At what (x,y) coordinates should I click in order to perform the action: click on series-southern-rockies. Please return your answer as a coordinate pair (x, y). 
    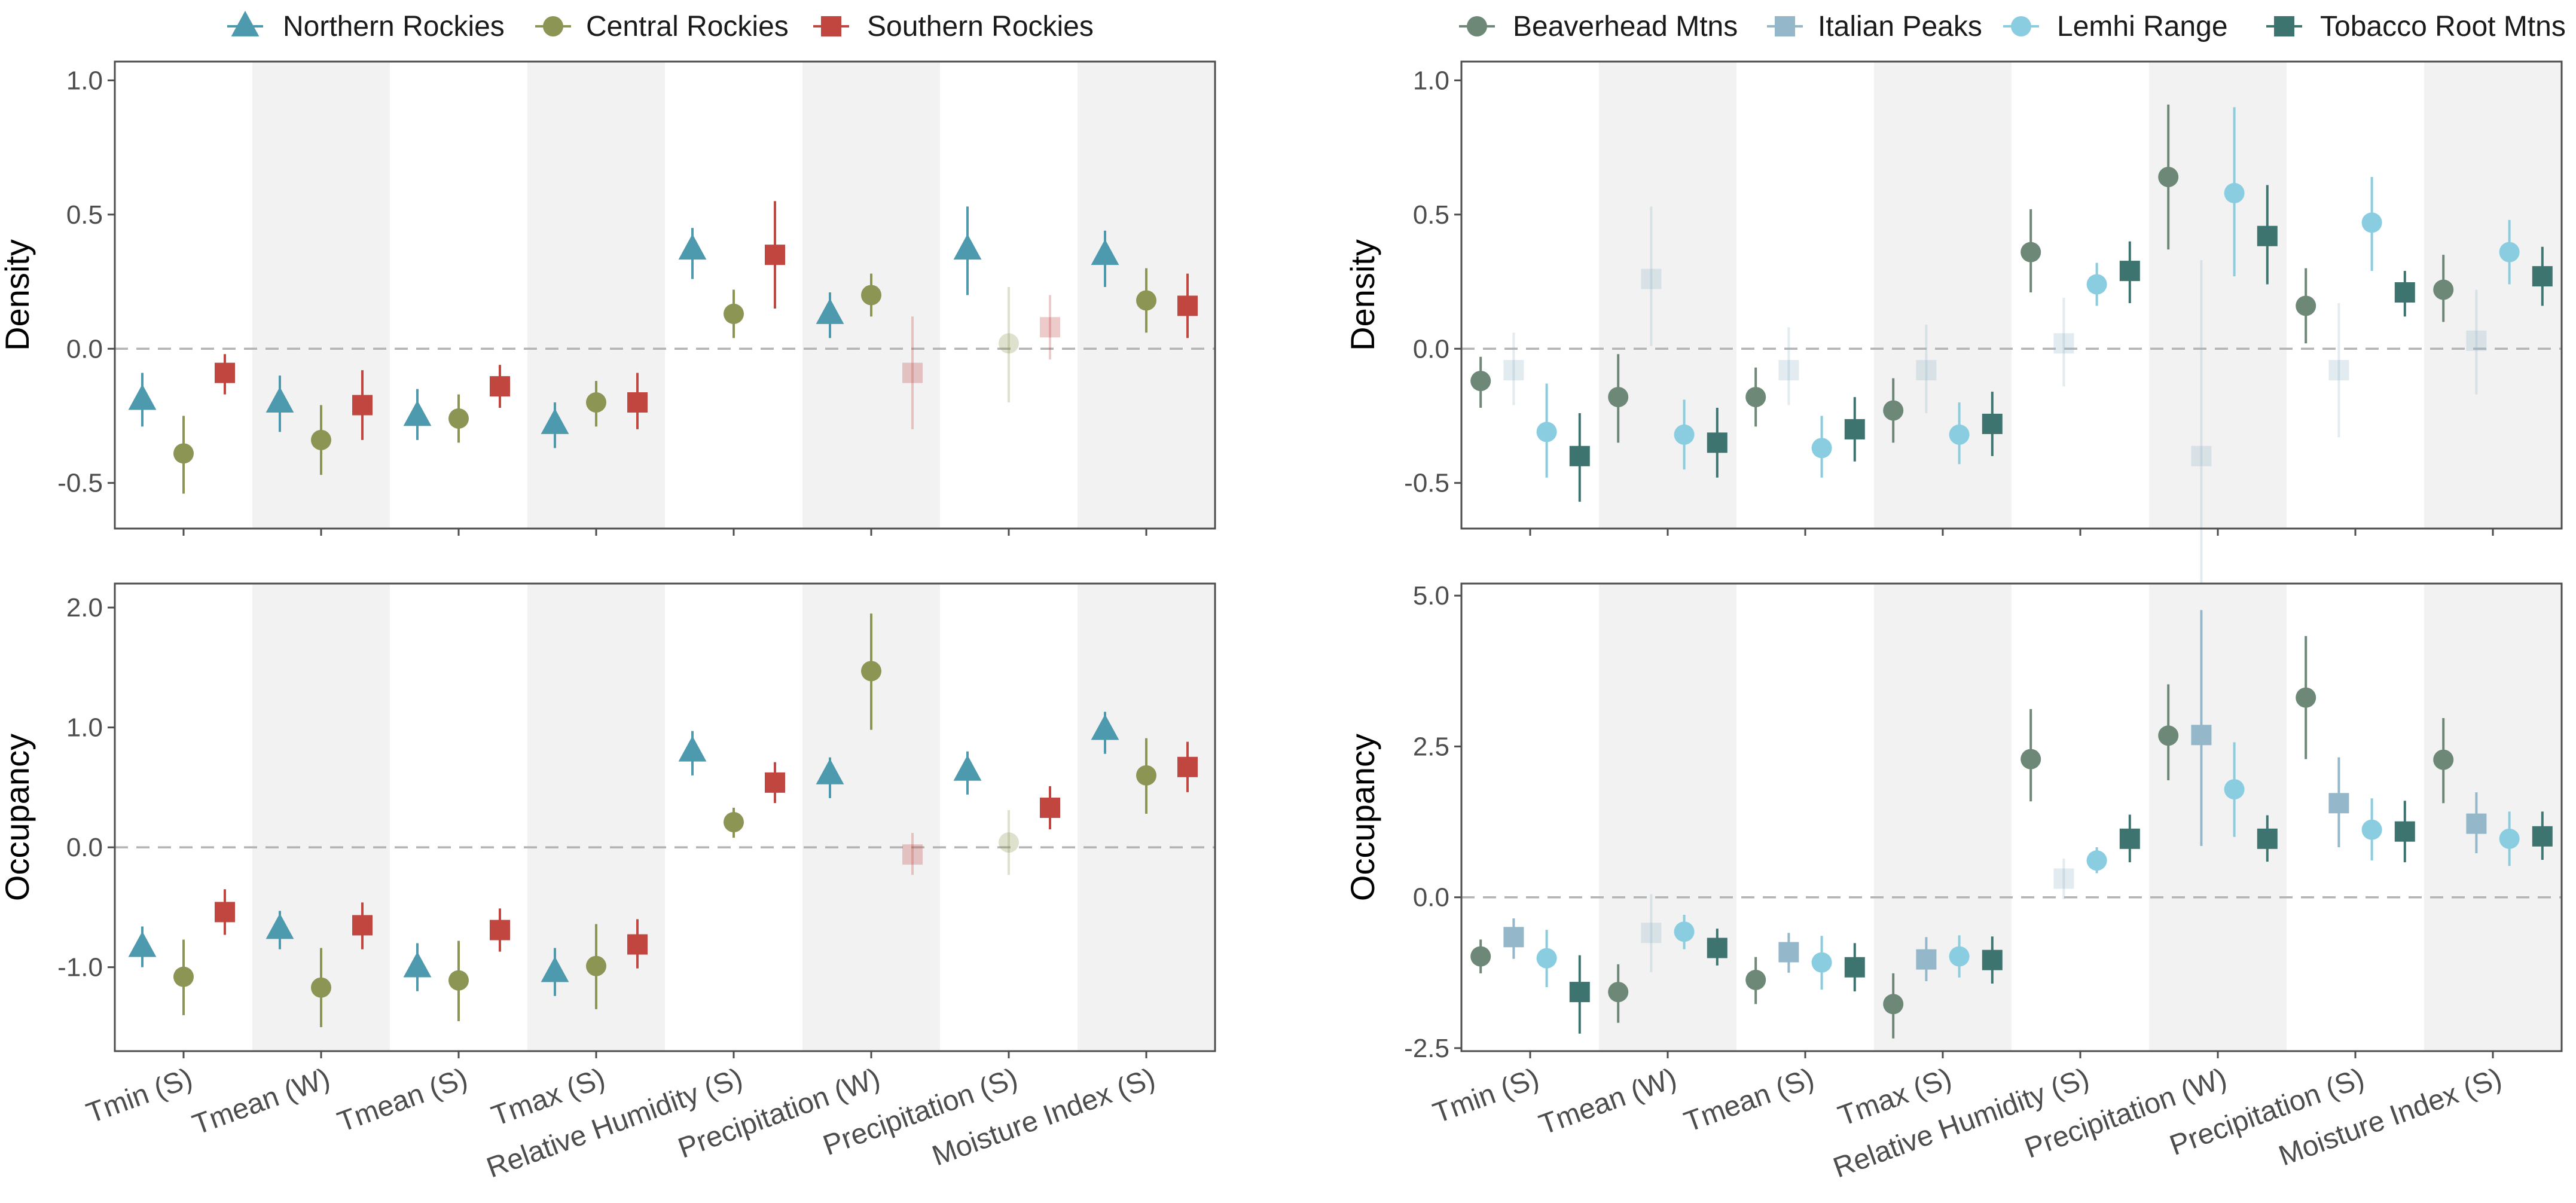
    Looking at the image, I should click on (706, 320).